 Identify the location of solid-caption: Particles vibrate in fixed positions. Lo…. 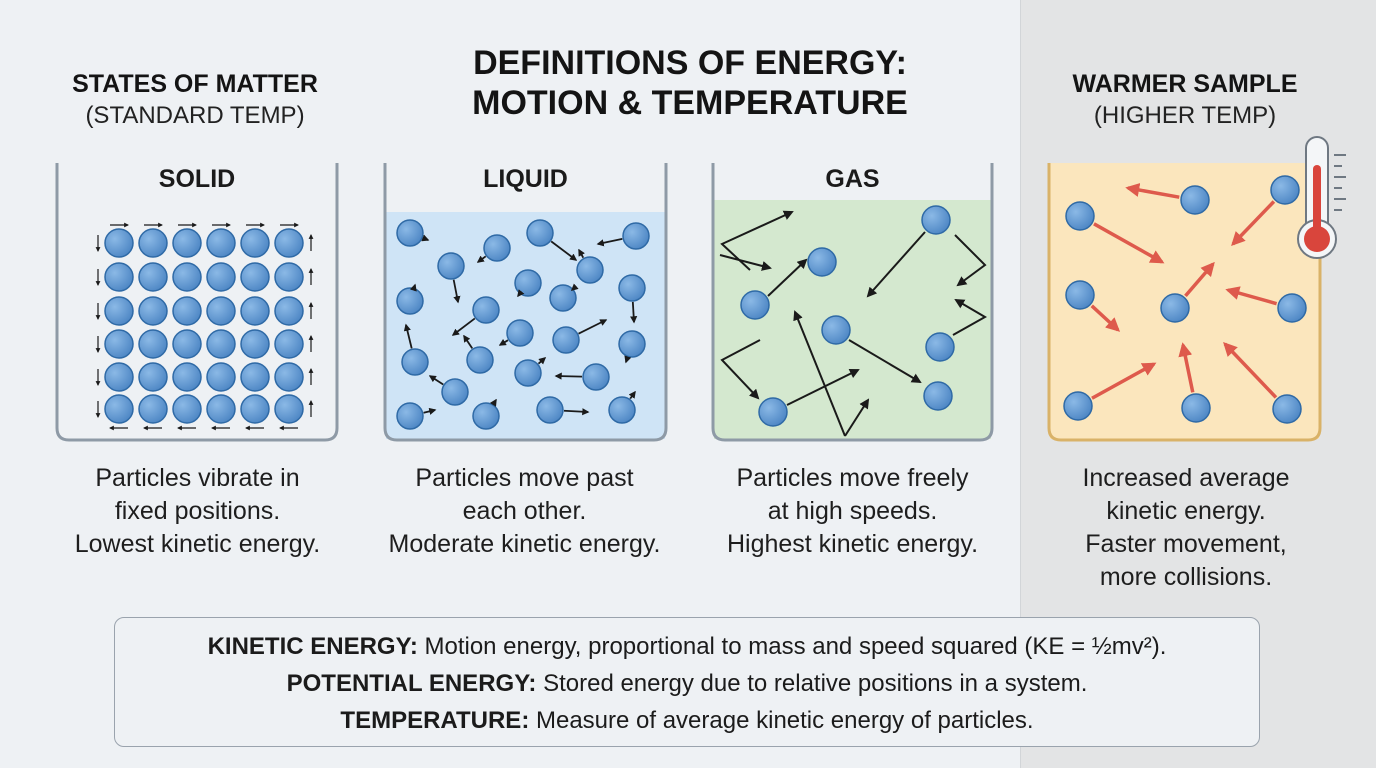
(197, 511).